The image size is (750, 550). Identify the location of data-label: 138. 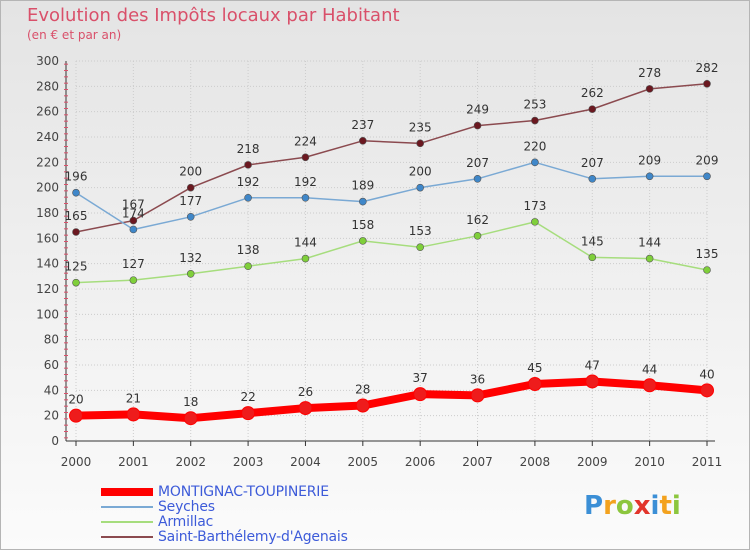
(248, 250).